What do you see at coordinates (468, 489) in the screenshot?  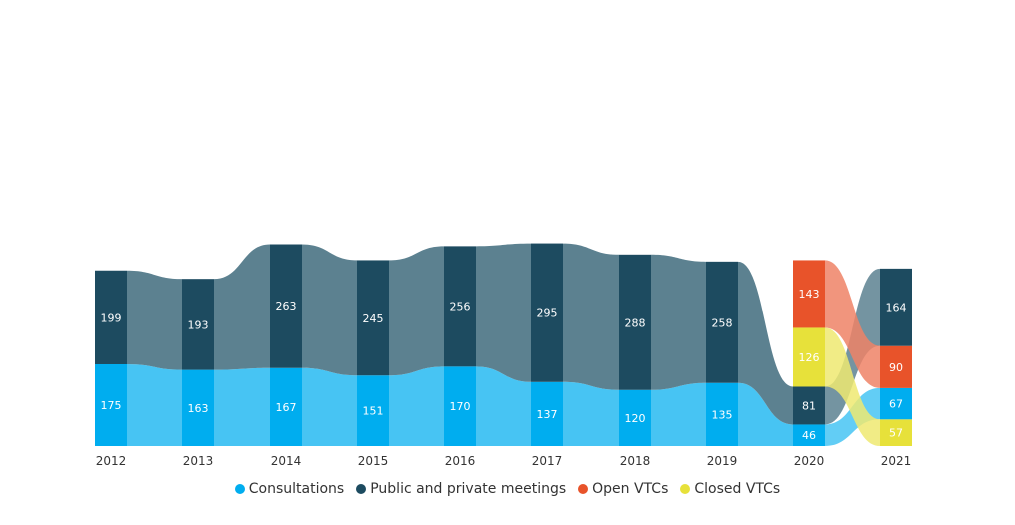 I see `legend-label-meetings: Public and private meetings` at bounding box center [468, 489].